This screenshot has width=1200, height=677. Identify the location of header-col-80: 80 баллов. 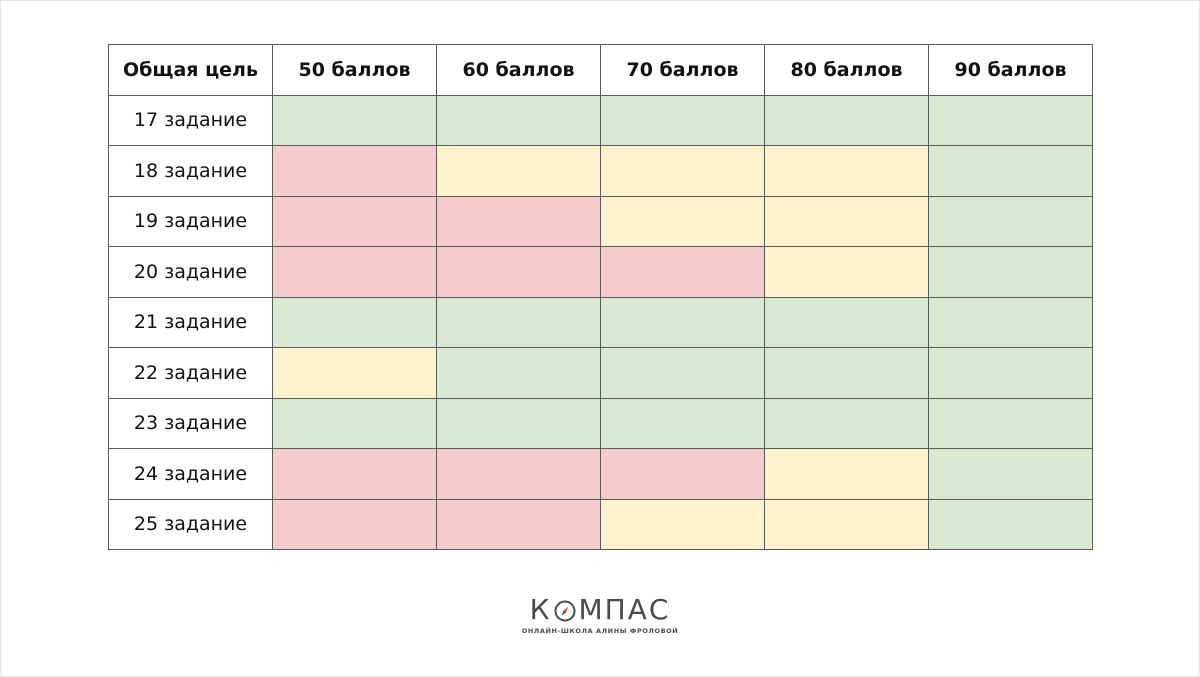
(846, 70).